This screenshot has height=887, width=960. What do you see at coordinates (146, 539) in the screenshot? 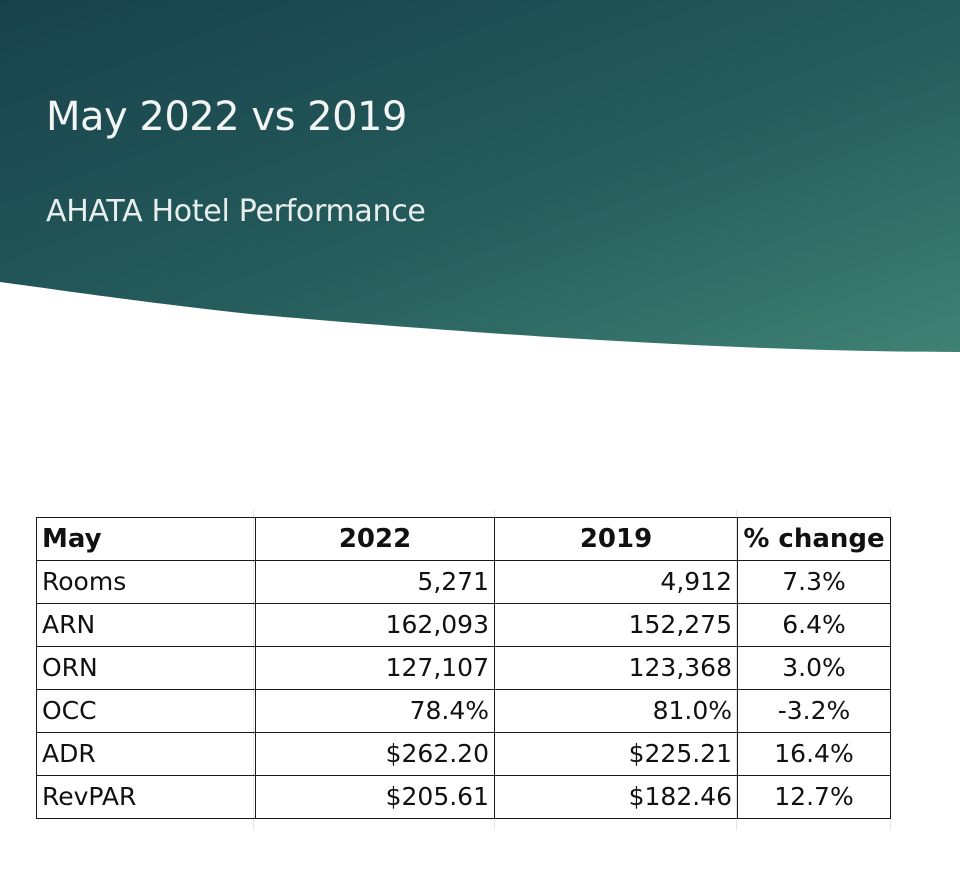
I see `column-header-month: May` at bounding box center [146, 539].